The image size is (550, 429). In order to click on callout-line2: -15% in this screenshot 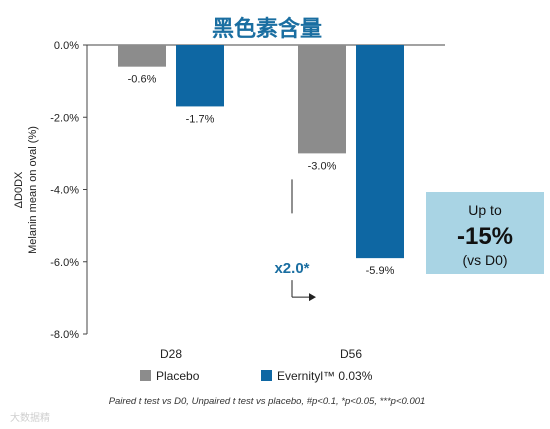, I will do `click(485, 236)`.